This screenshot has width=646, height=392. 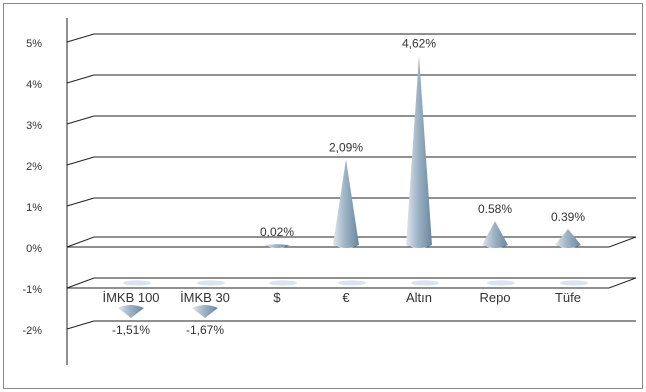 What do you see at coordinates (205, 330) in the screenshot?
I see `data-label: -1,67%` at bounding box center [205, 330].